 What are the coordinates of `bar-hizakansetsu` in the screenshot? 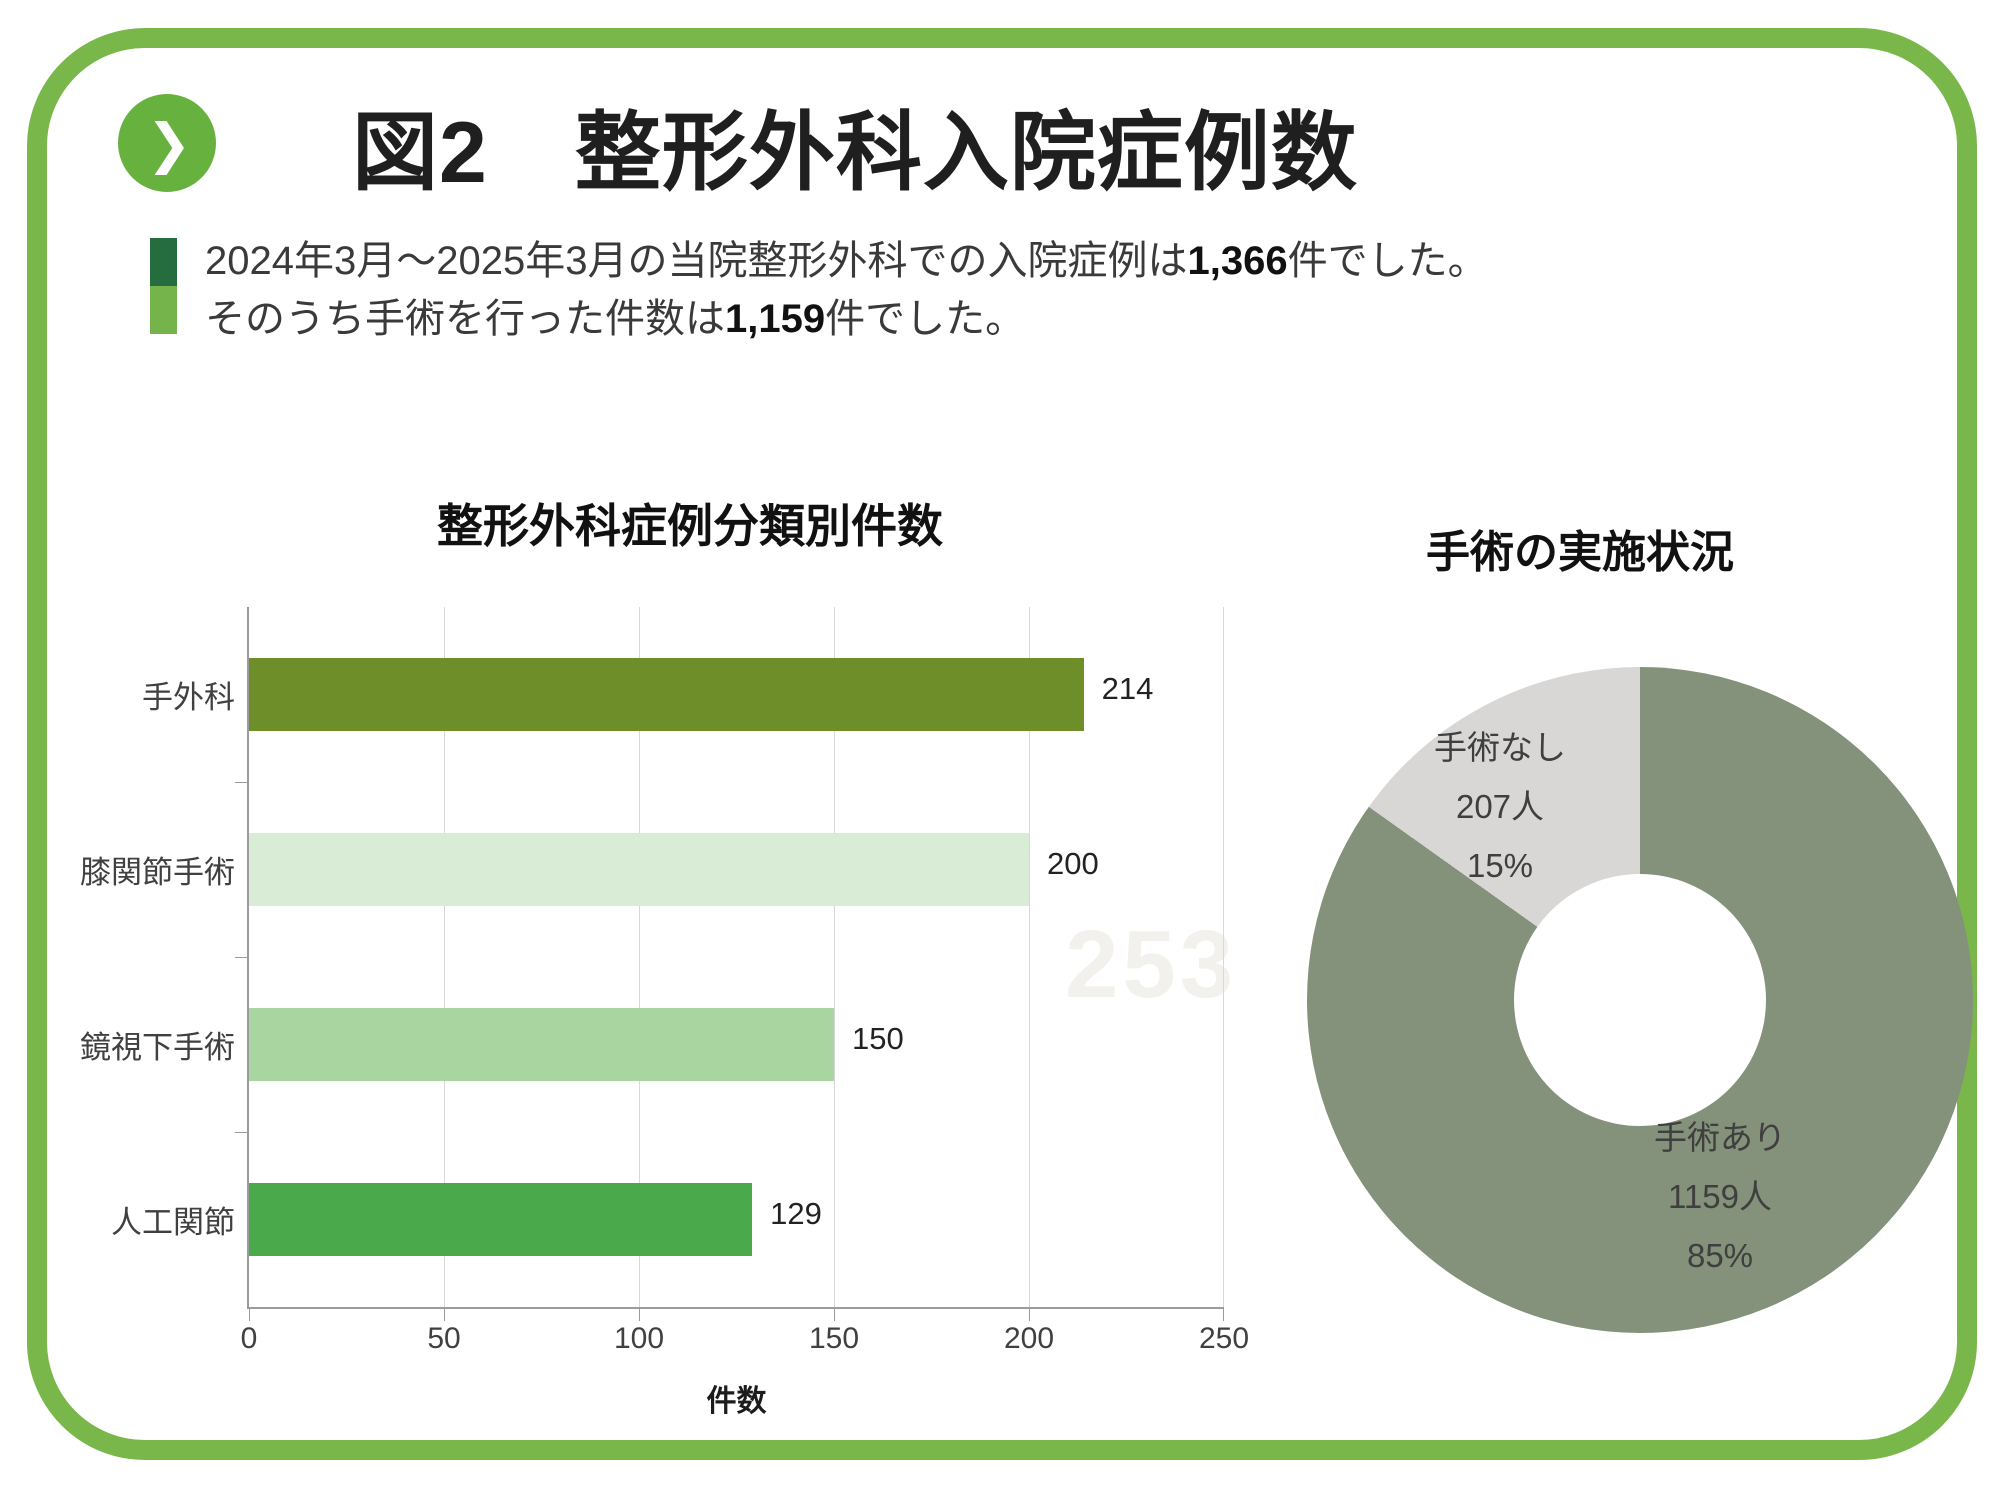 It's located at (639, 869).